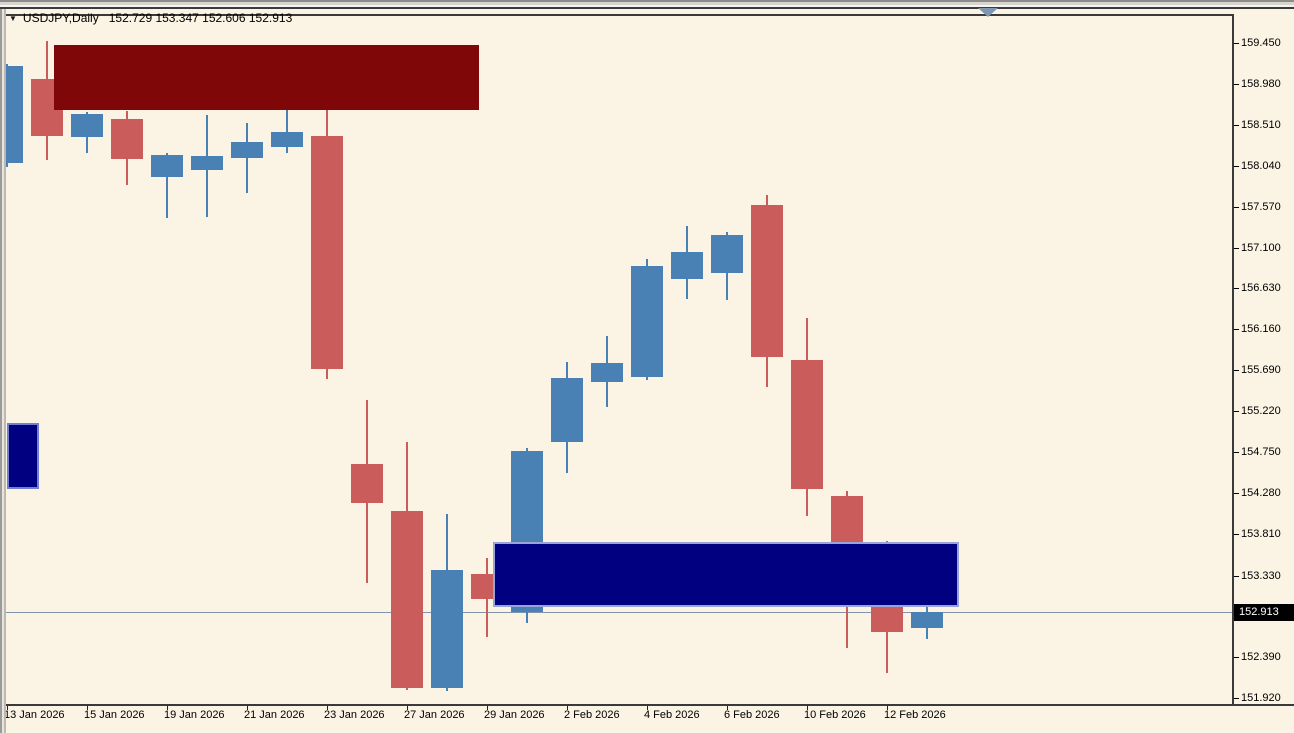 This screenshot has width=1294, height=733. What do you see at coordinates (1264, 612) in the screenshot?
I see `current-price-badge: 152.913` at bounding box center [1264, 612].